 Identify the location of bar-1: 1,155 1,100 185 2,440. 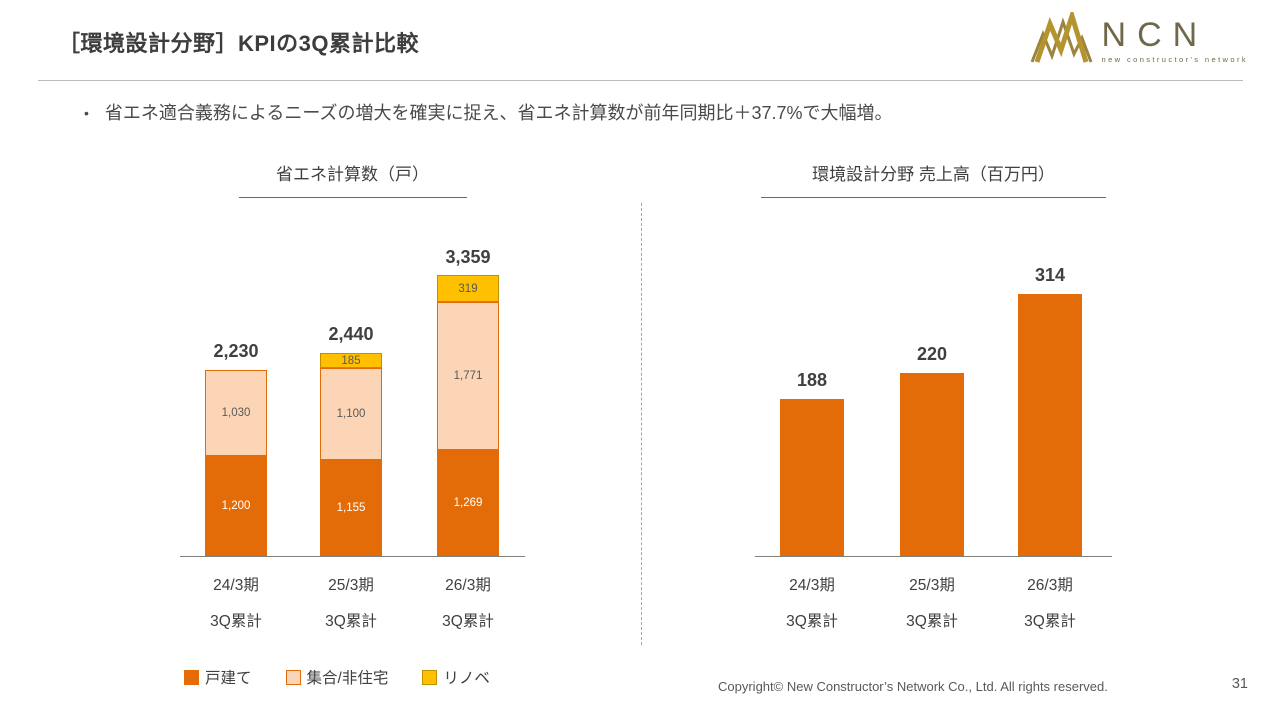
(351, 440).